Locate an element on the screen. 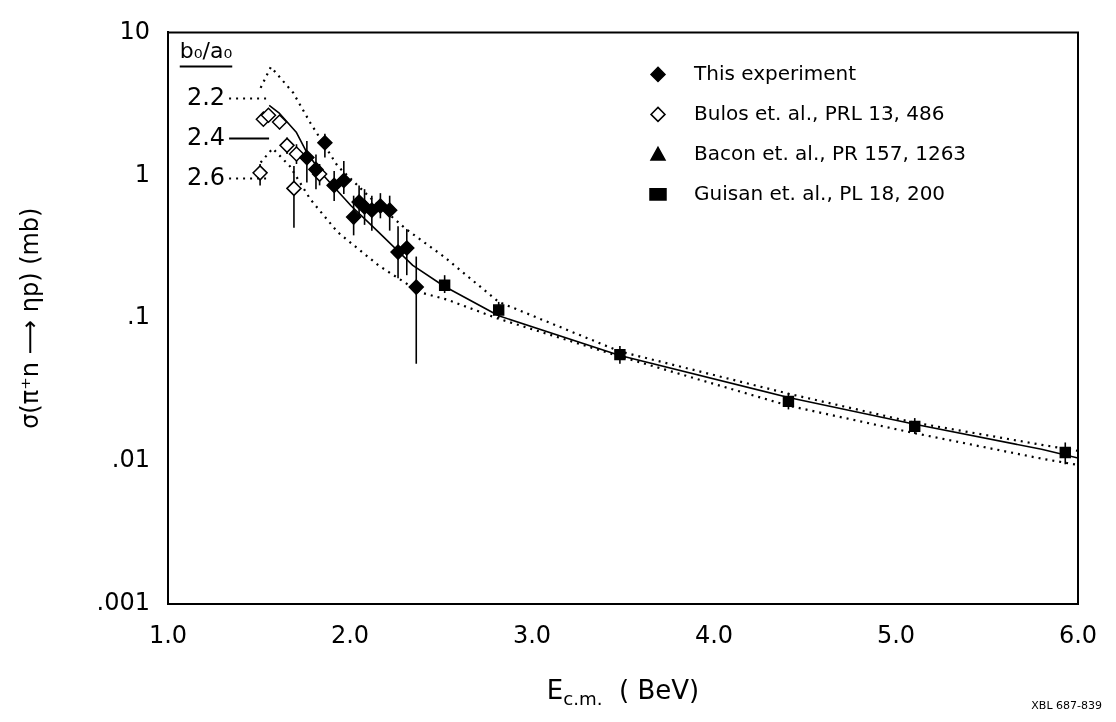 The width and height of the screenshot is (1116, 722). series-label: 2.6 is located at coordinates (206, 176).